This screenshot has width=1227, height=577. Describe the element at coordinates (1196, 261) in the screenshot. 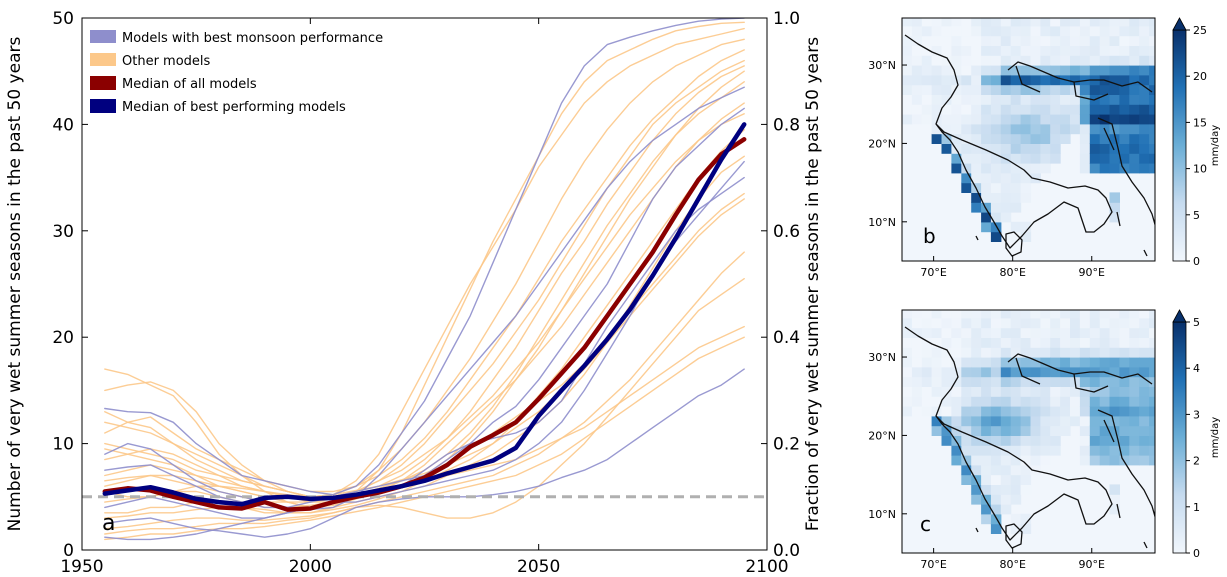

I see `colorbar-tick-label: 0` at that location.